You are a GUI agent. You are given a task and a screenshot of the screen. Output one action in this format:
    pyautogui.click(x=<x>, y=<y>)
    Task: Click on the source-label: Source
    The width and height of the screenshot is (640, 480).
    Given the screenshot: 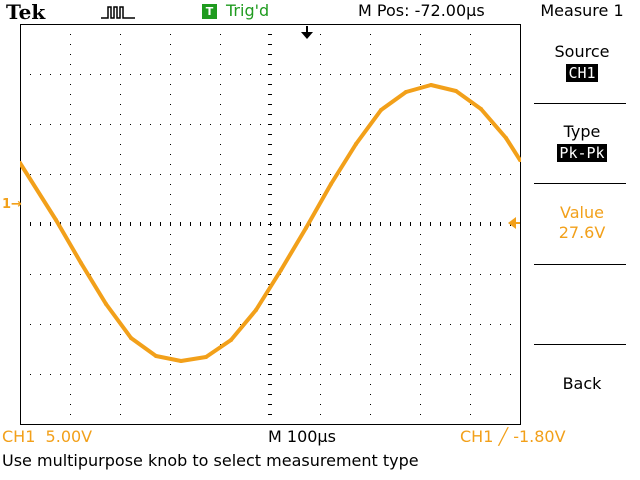 What is the action you would take?
    pyautogui.click(x=582, y=51)
    